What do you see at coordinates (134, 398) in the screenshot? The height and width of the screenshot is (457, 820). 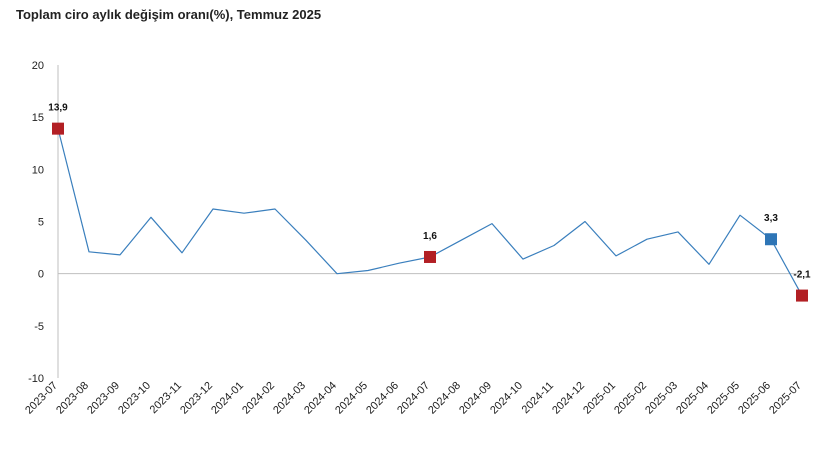 I see `x-tick-label: 2023-10` at bounding box center [134, 398].